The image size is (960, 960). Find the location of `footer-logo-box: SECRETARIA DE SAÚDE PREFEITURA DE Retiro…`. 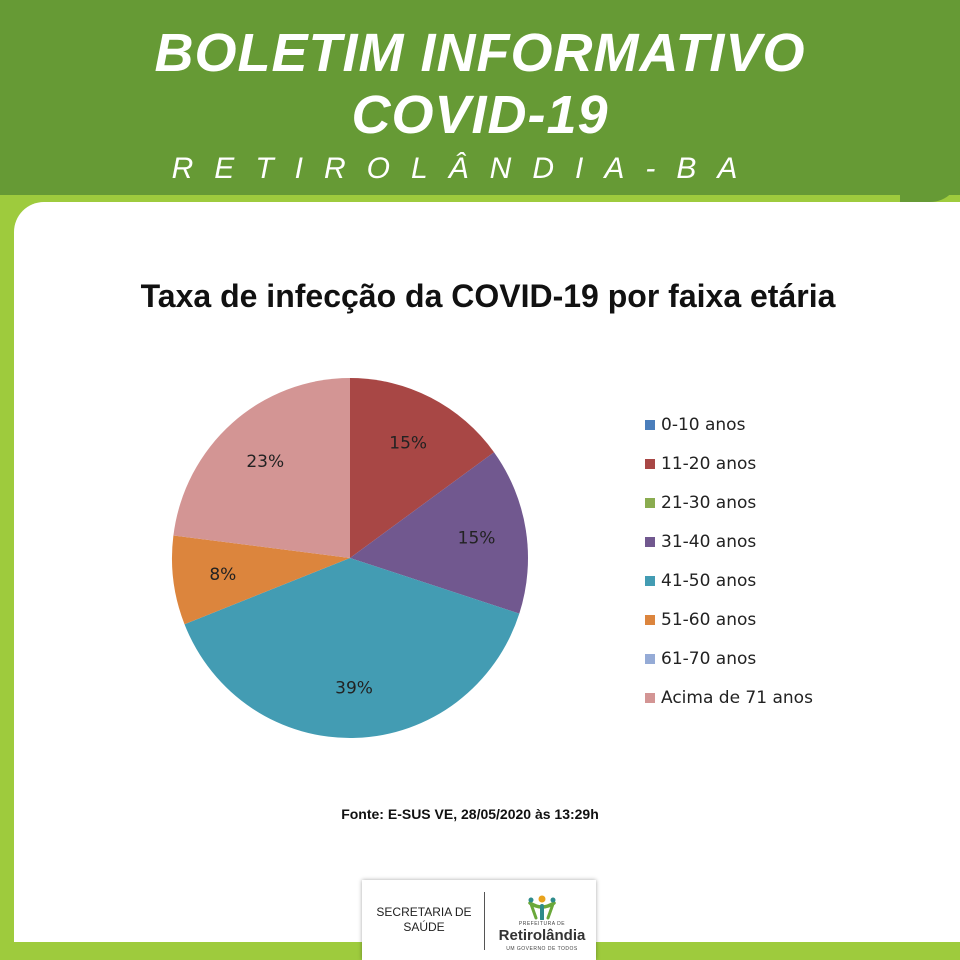

footer-logo-box: SECRETARIA DE SAÚDE PREFEITURA DE Retiro… is located at coordinates (479, 920).